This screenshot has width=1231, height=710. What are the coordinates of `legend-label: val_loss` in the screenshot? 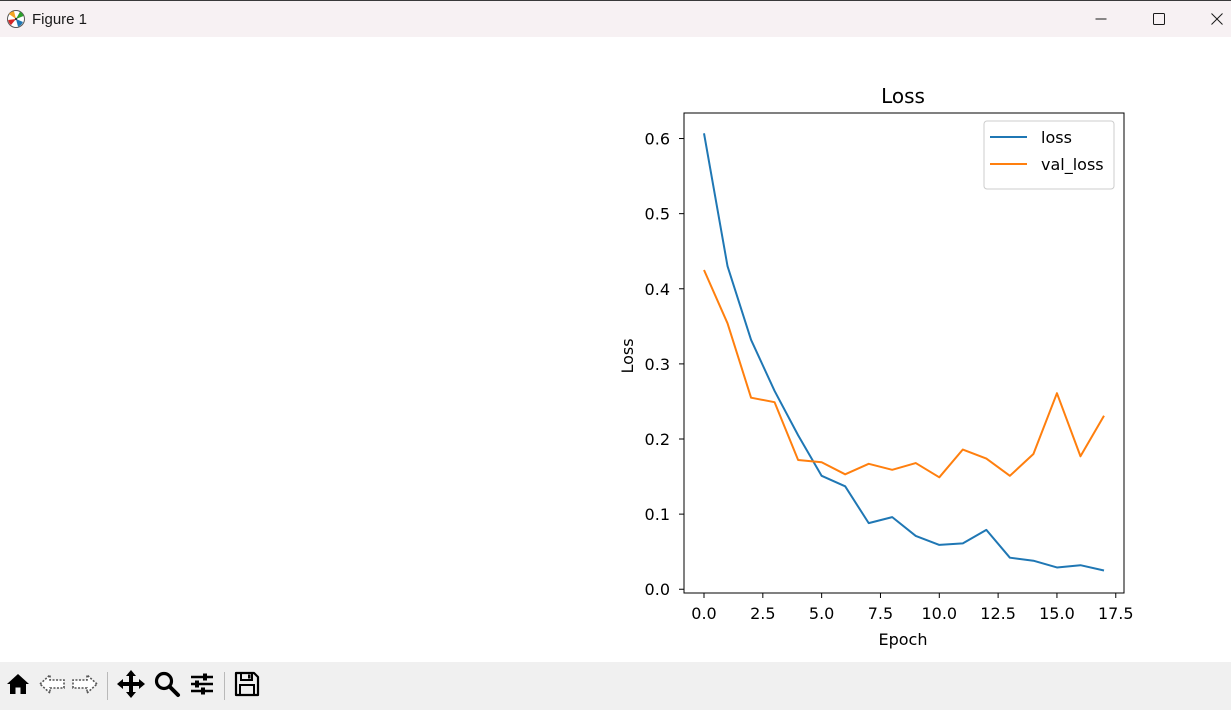 It's located at (1072, 165).